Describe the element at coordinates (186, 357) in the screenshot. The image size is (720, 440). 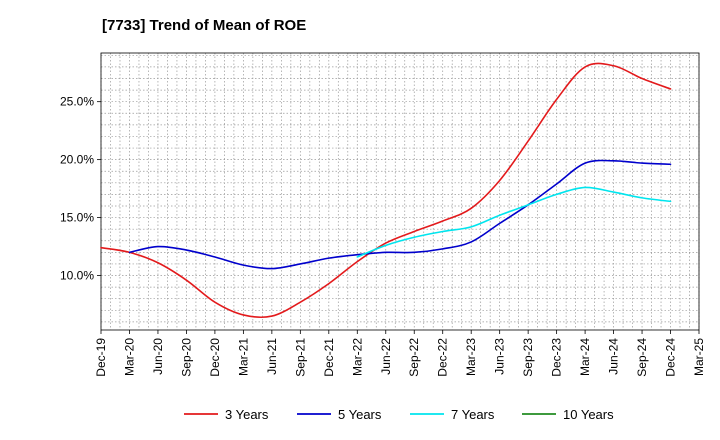
I see `x-tick-label: Sep-20` at that location.